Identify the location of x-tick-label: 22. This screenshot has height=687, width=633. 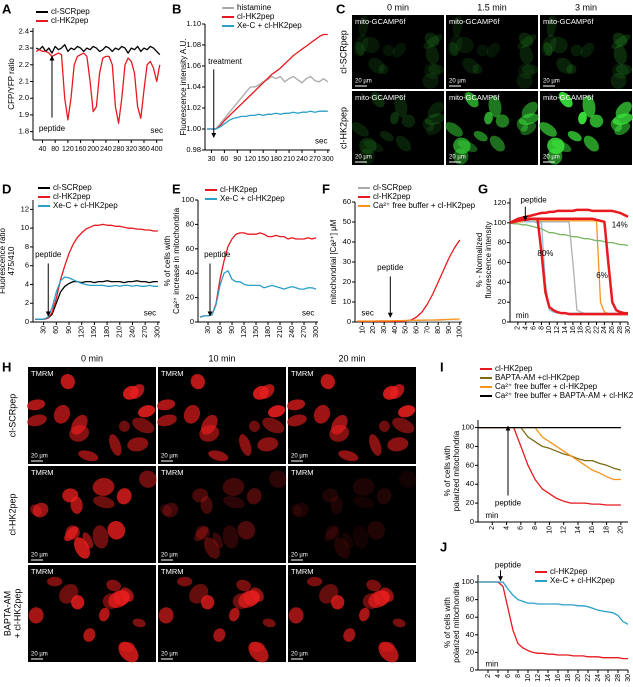
(588, 678).